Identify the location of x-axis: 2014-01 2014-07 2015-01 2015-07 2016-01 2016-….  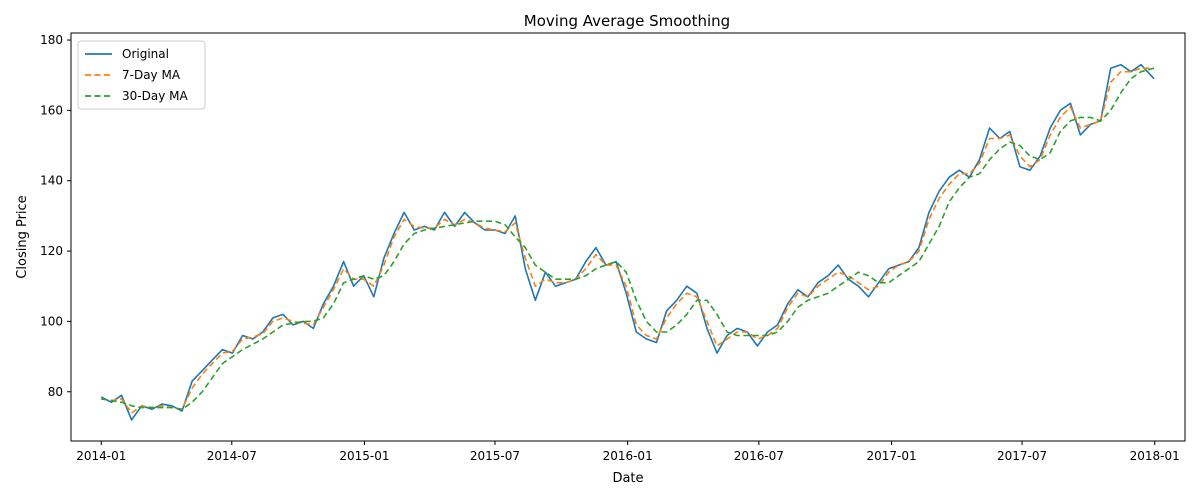
(628, 452).